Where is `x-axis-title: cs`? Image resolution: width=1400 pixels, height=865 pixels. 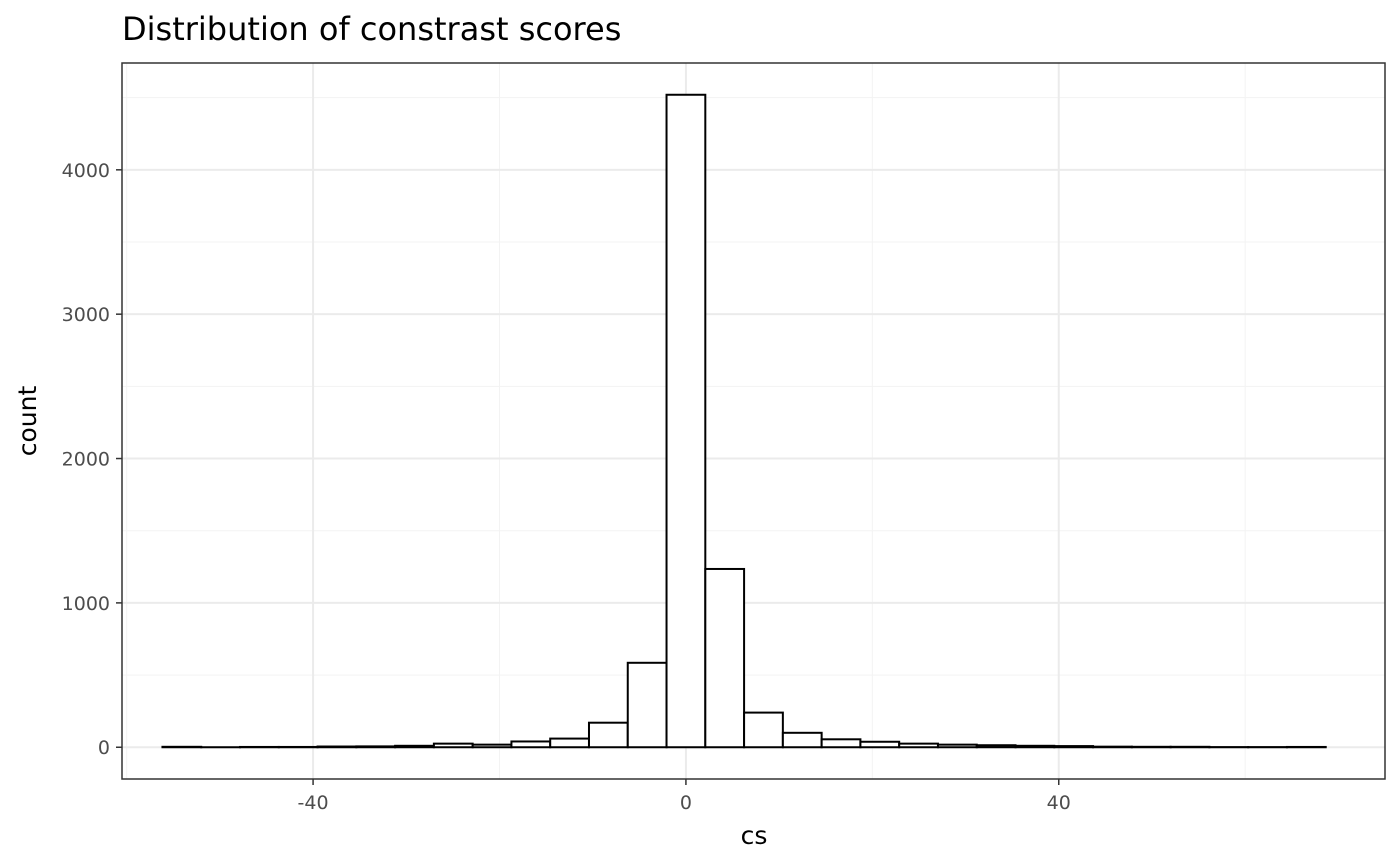 x-axis-title: cs is located at coordinates (754, 835).